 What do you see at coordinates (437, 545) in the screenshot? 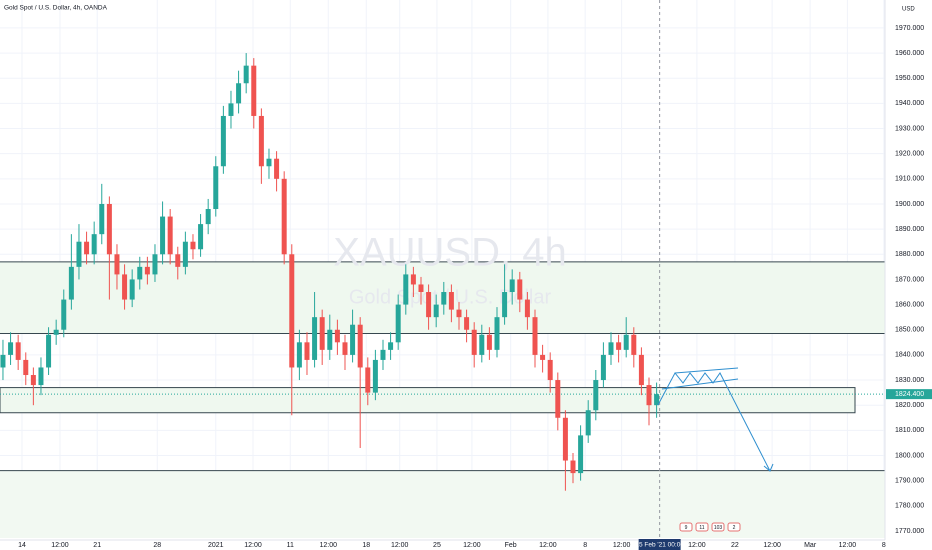
I see `x-tick-label: 25` at bounding box center [437, 545].